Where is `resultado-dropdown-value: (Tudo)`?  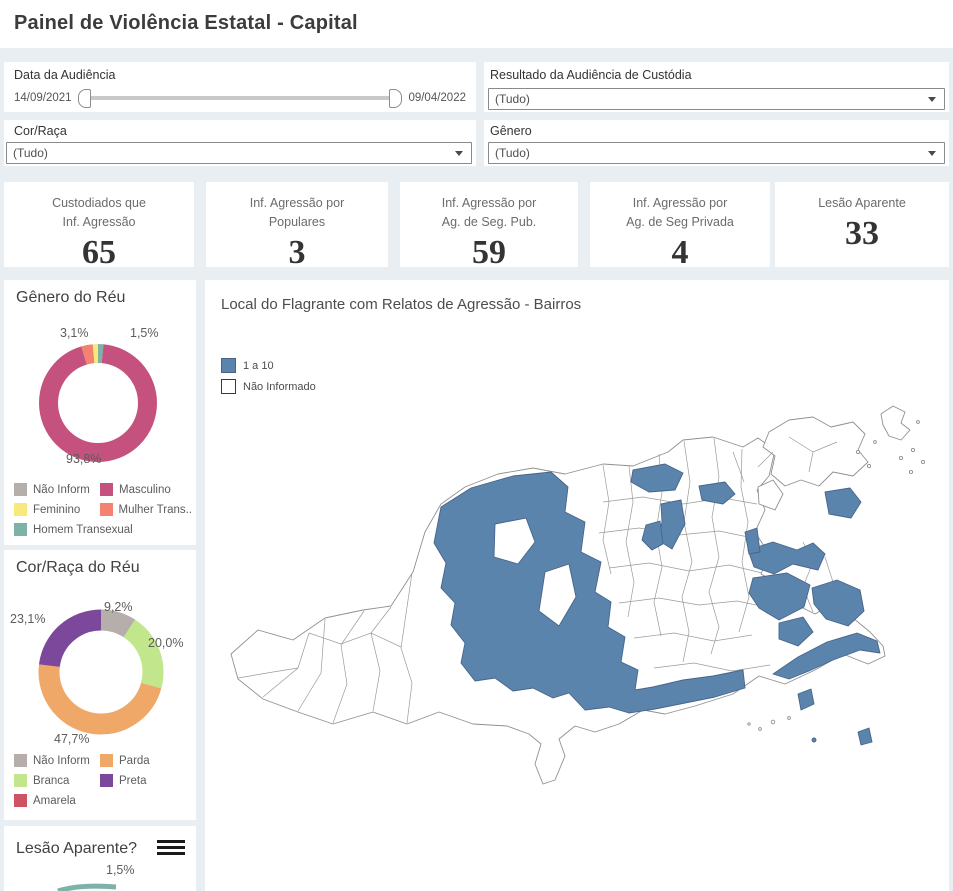
resultado-dropdown-value: (Tudo) is located at coordinates (512, 99).